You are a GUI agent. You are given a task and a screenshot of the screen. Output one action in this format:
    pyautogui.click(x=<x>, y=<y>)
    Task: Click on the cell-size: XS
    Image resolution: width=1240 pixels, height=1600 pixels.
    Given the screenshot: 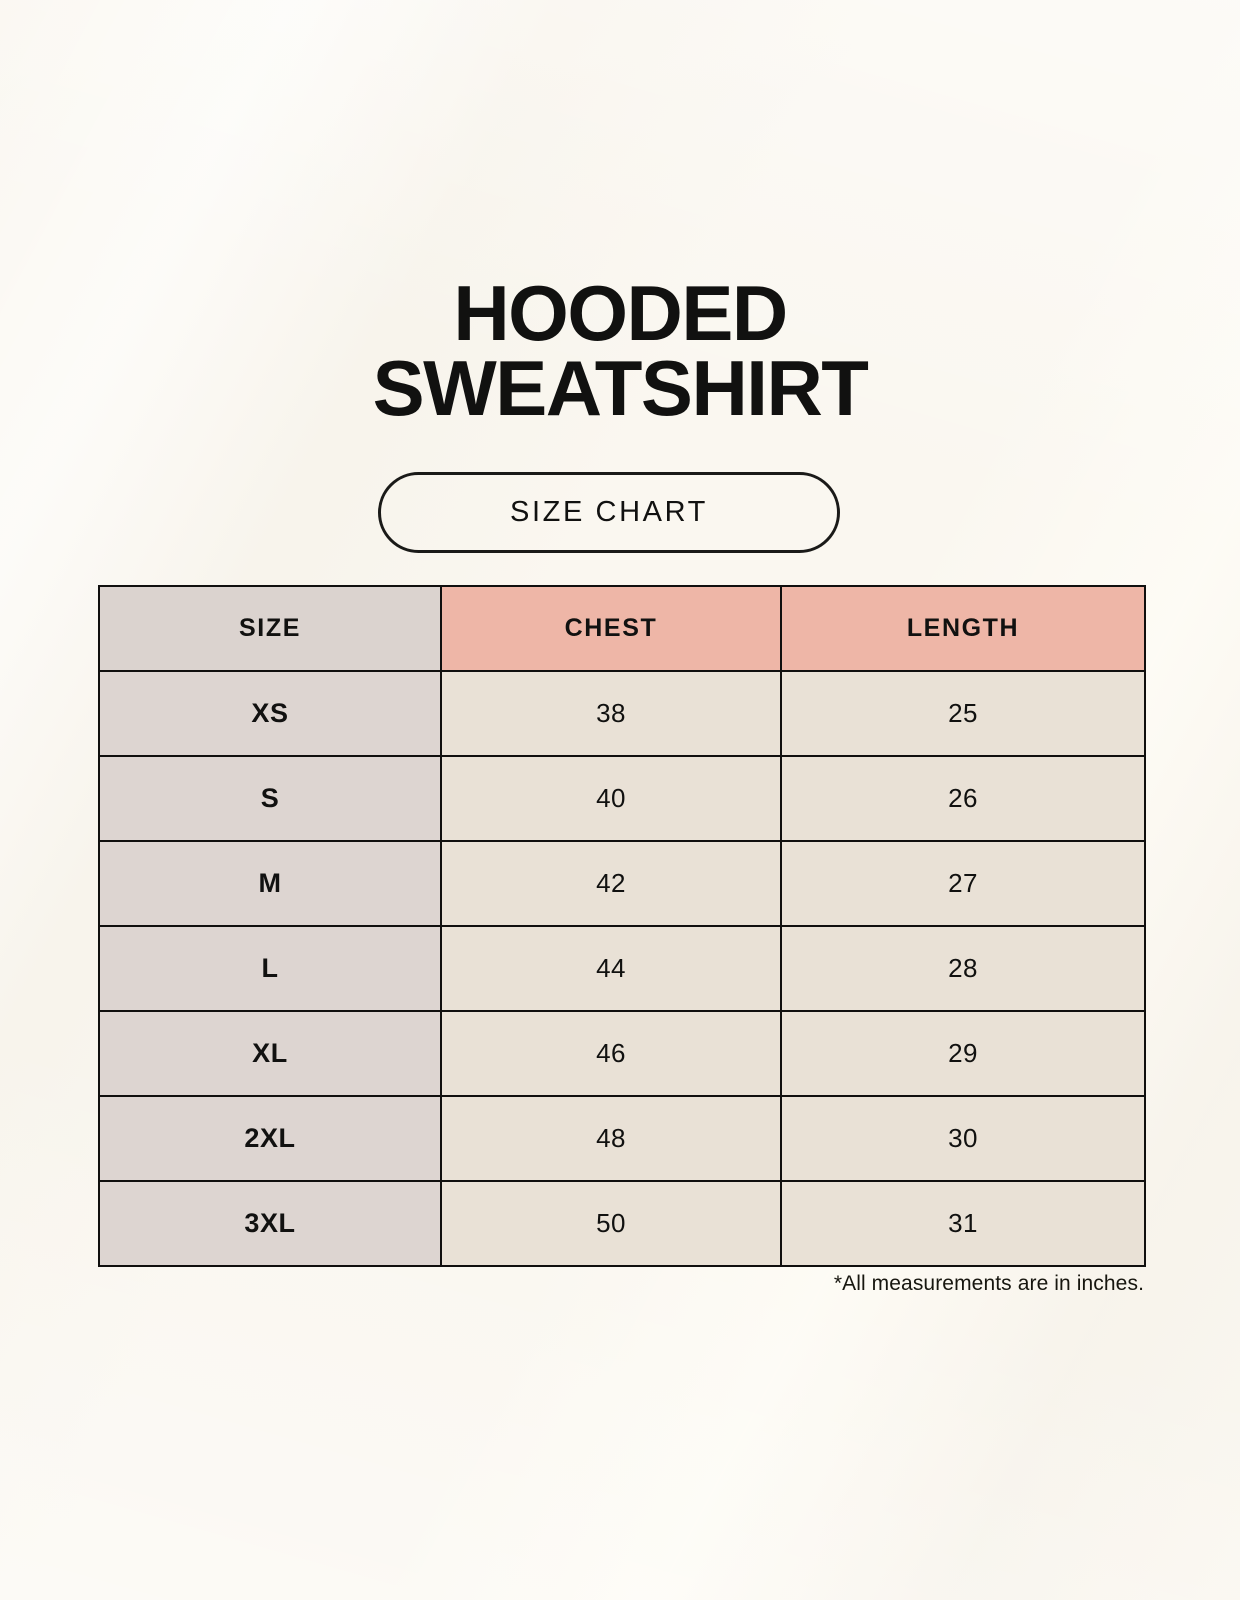 What is the action you would take?
    pyautogui.click(x=270, y=713)
    